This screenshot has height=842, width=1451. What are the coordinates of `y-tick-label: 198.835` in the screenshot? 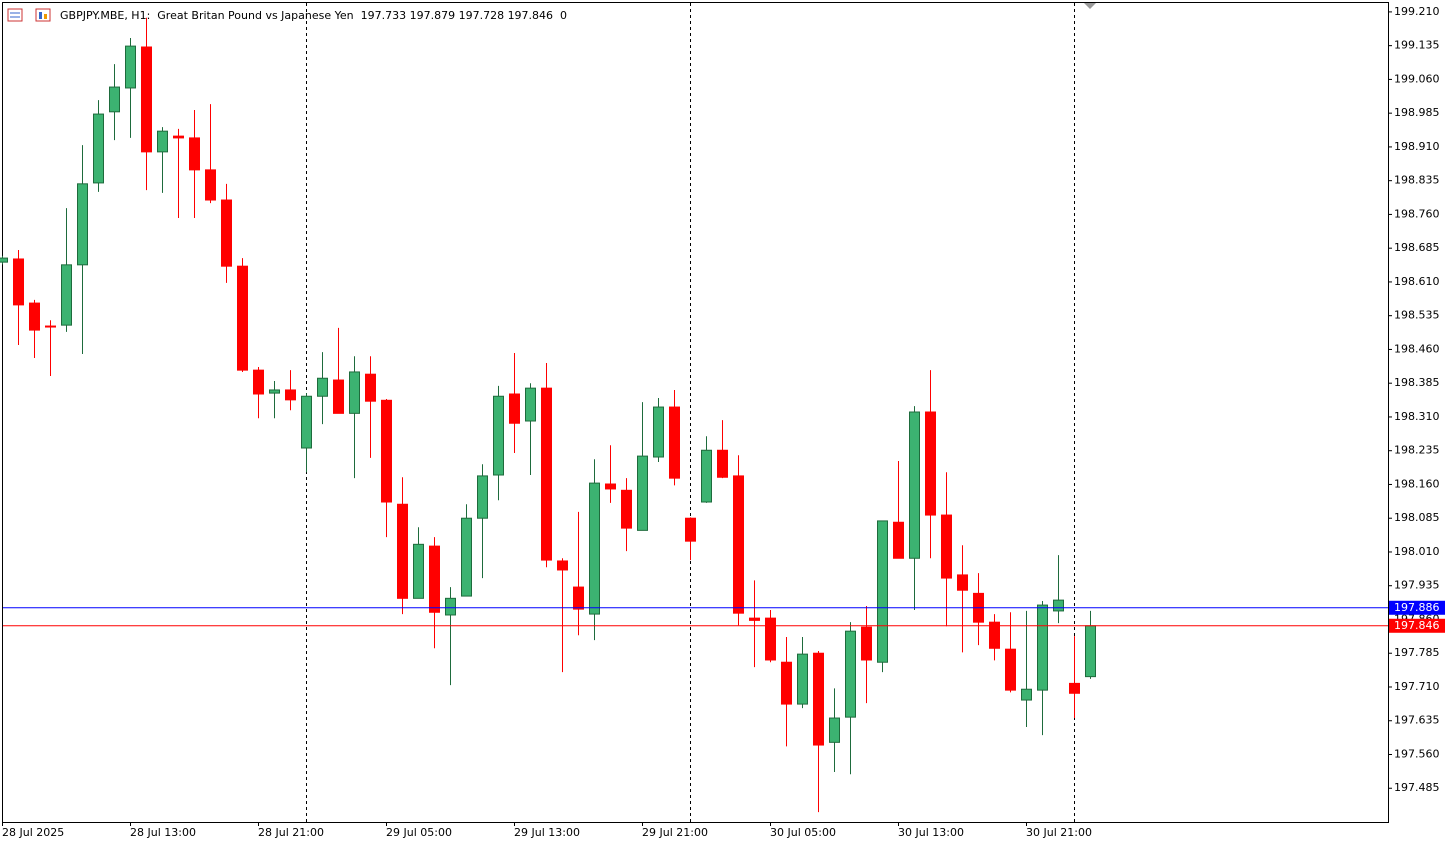 It's located at (1417, 180).